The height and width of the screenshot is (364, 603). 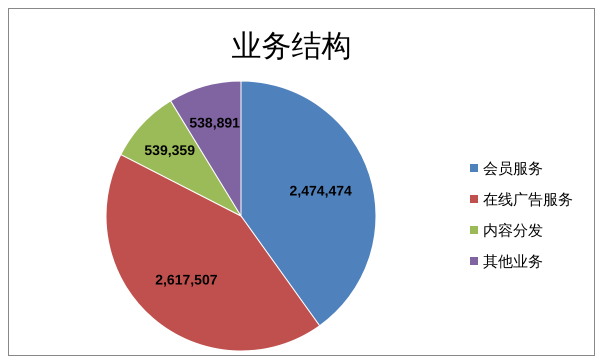 I want to click on data-label: 539,359, so click(x=170, y=150).